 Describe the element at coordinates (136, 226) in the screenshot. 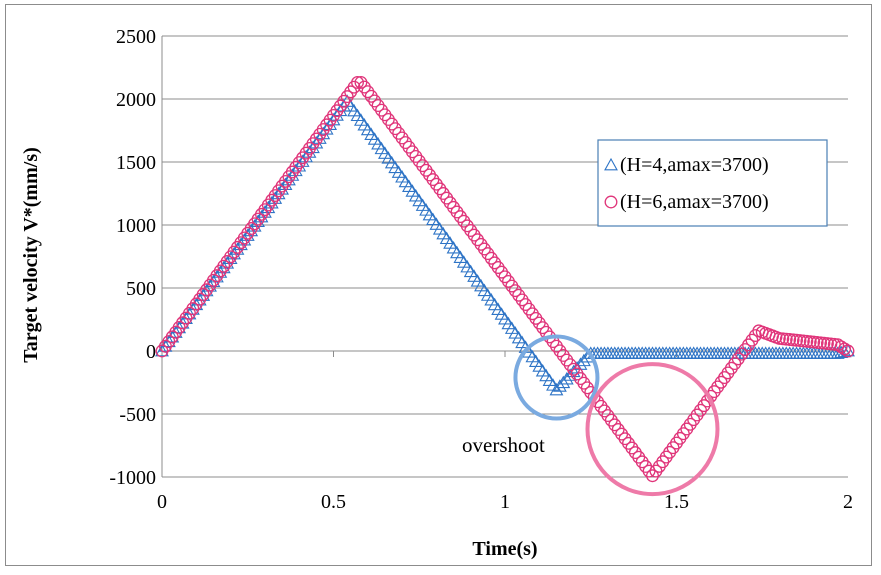

I see `y-tick-label: 1000` at that location.